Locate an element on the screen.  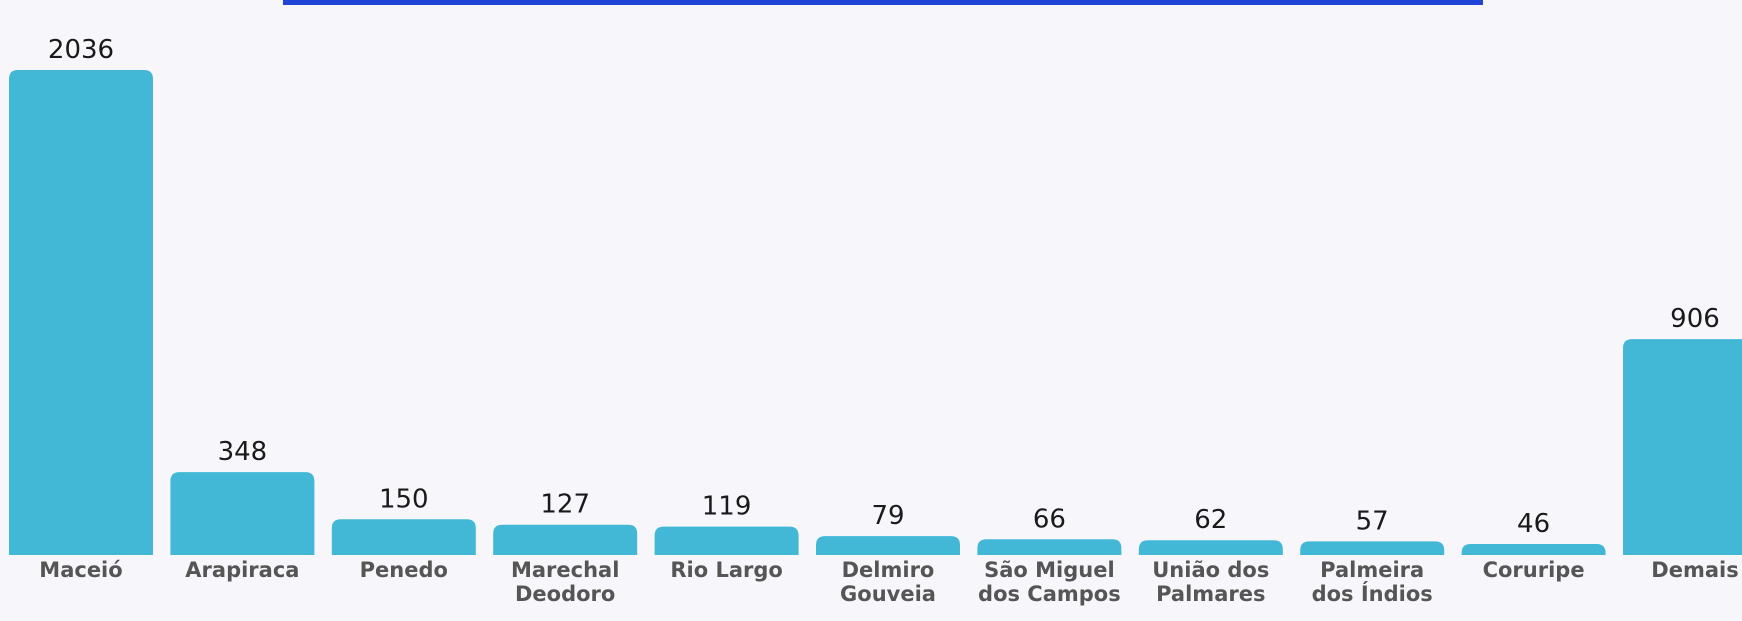
value-label: 348 is located at coordinates (243, 452).